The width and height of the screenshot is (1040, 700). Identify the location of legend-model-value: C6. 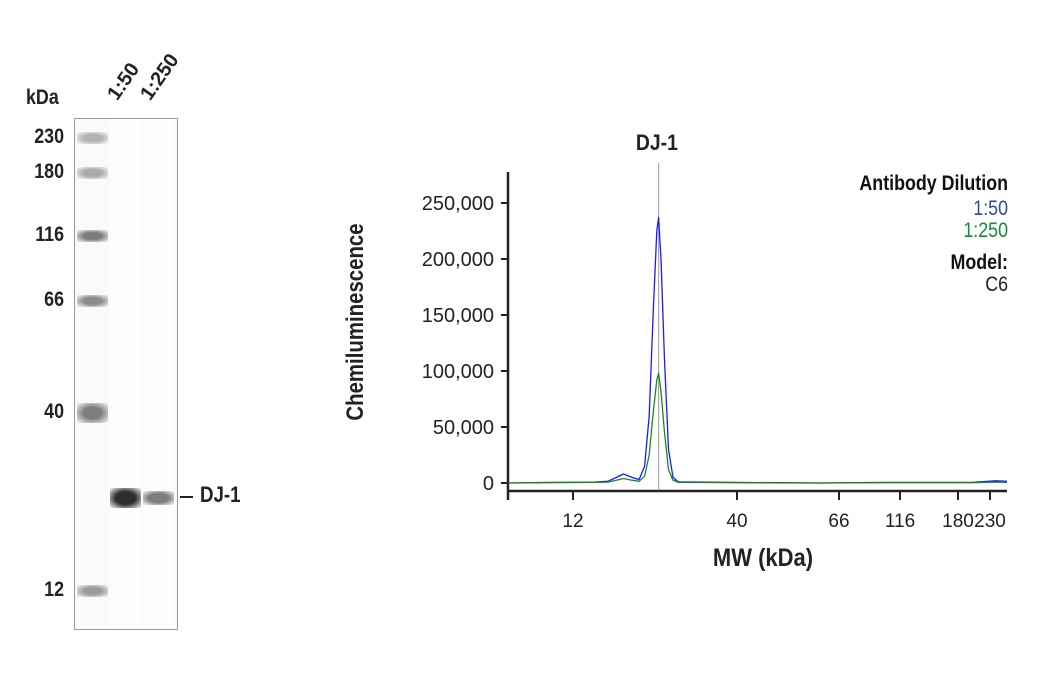
(996, 285).